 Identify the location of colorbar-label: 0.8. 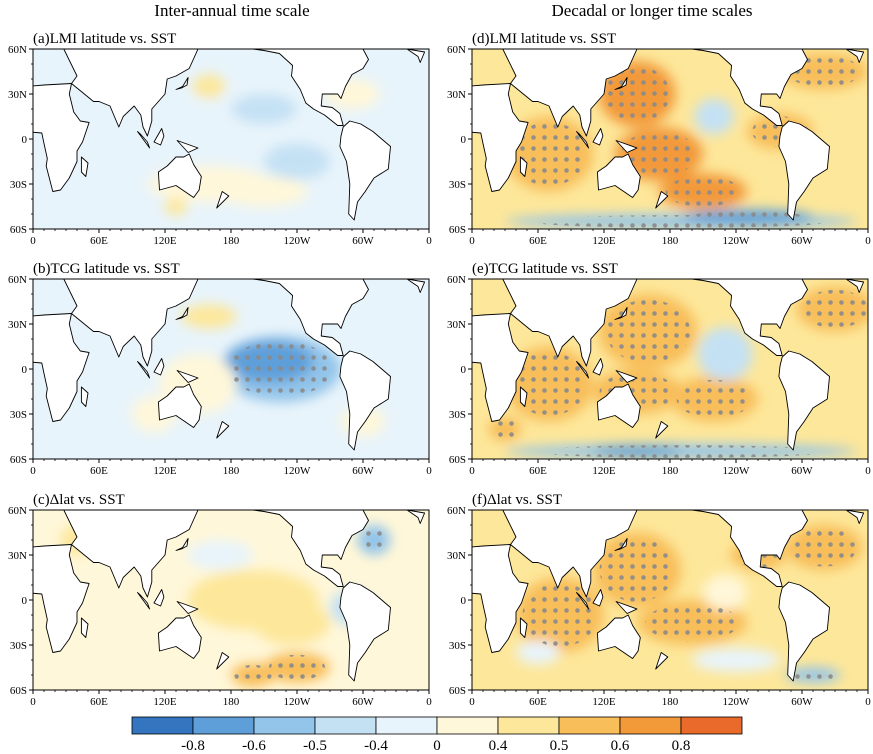
(681, 746).